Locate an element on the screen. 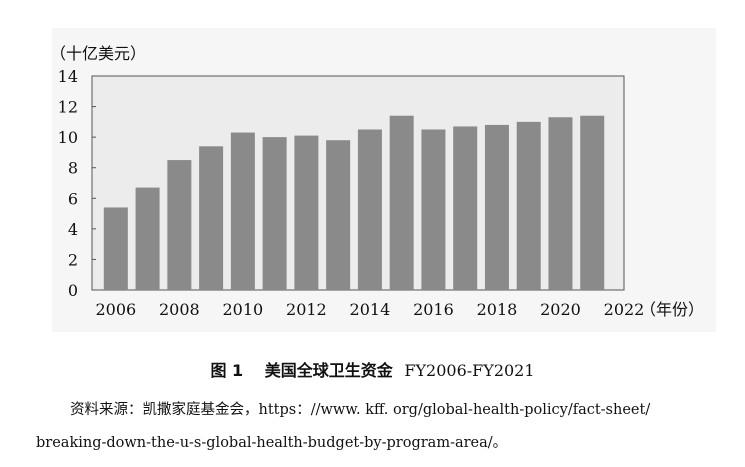 This screenshot has height=467, width=745. bar-2018 is located at coordinates (496, 207).